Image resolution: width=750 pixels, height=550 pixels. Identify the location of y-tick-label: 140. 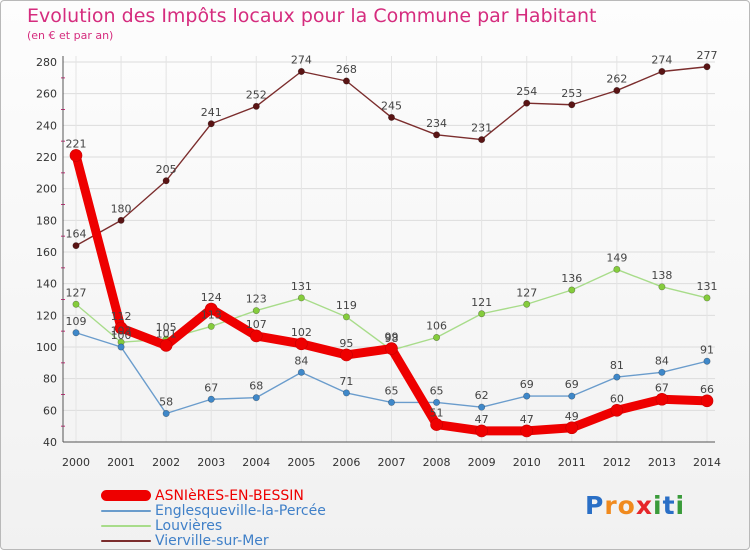
(46, 284).